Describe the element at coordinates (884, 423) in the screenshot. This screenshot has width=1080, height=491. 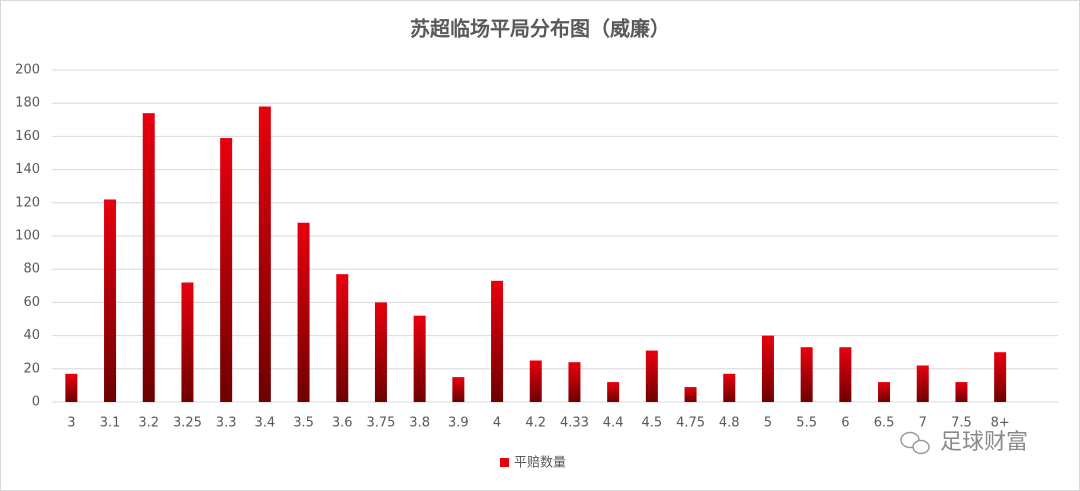
I see `x-tick-label: 6.5` at that location.